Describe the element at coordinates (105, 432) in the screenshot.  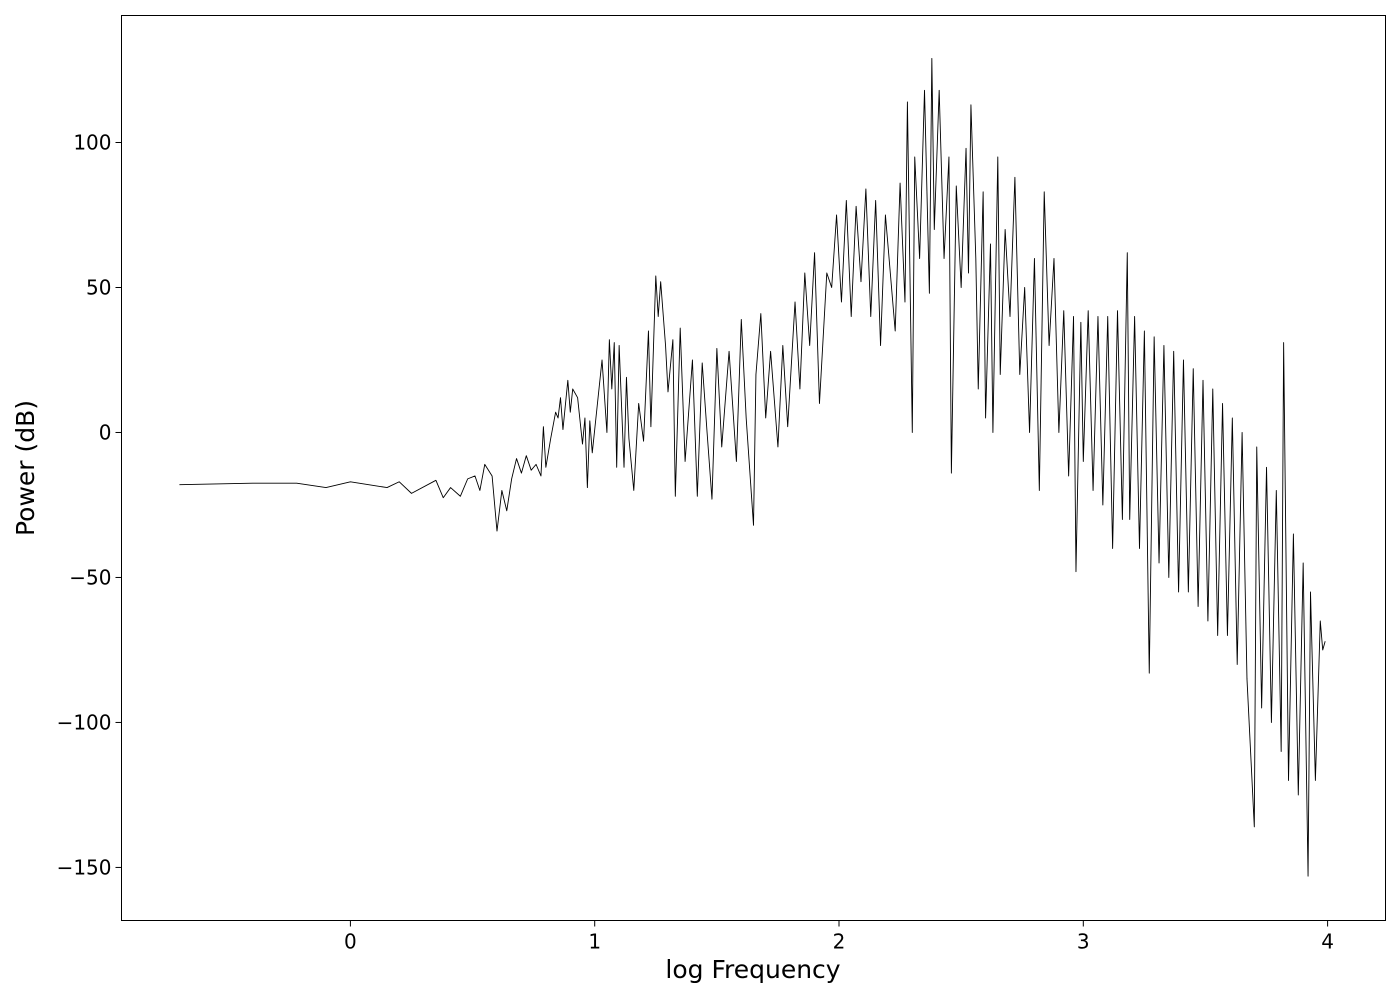
I see `y-tick-label: 0` at that location.